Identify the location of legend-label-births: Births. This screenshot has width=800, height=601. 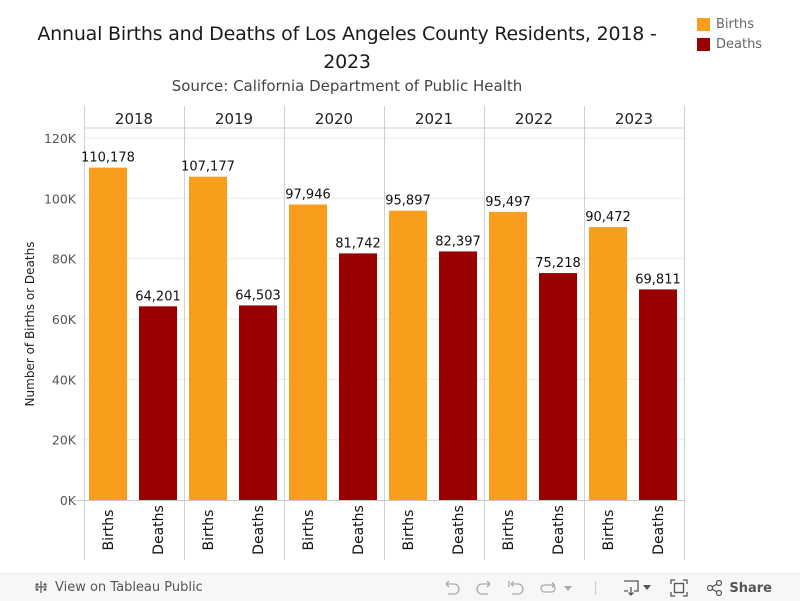
(735, 24).